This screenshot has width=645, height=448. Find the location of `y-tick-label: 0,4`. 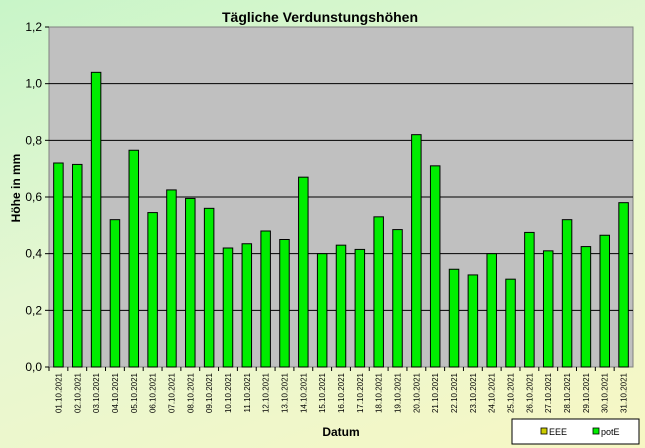

y-tick-label: 0,4 is located at coordinates (33, 254).